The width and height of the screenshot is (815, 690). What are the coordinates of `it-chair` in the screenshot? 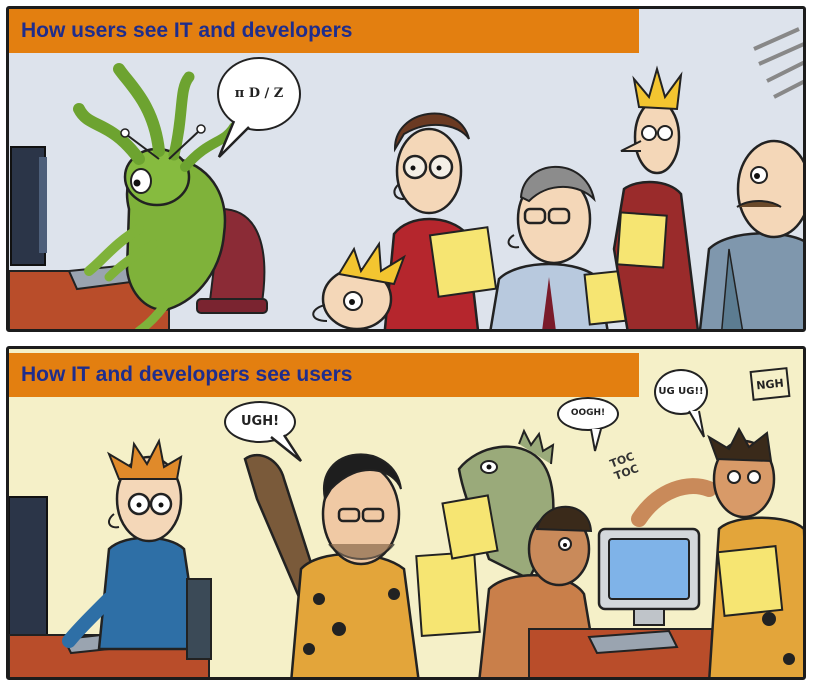 It's located at (199, 619).